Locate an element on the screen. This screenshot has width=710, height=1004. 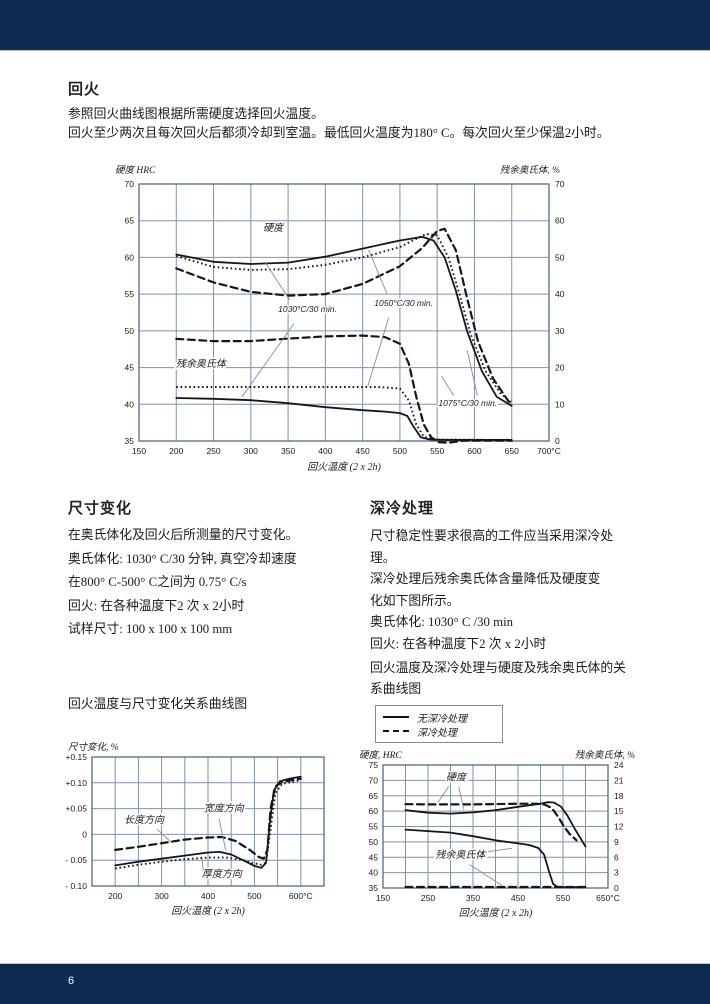
svg-text: +0.05 is located at coordinates (76, 809).